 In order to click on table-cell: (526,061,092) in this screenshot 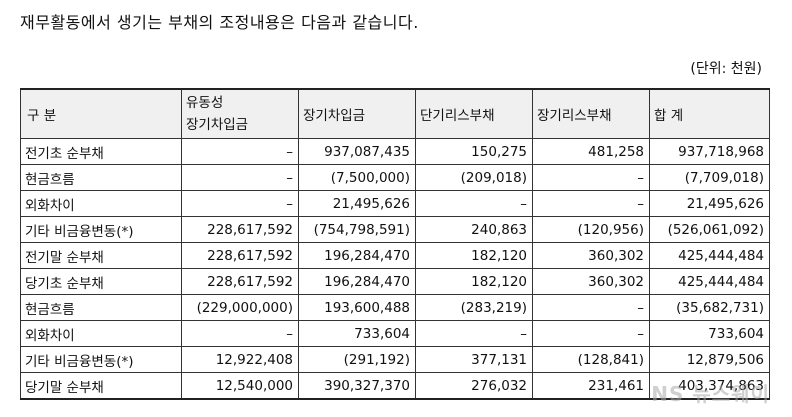, I will do `click(709, 229)`.